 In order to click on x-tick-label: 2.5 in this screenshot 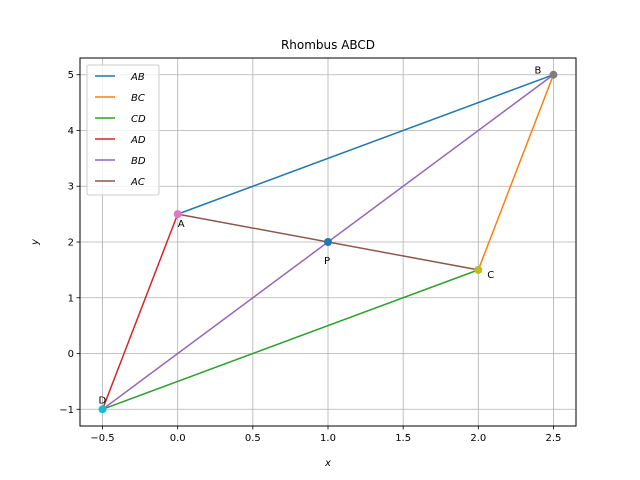, I will do `click(554, 438)`.